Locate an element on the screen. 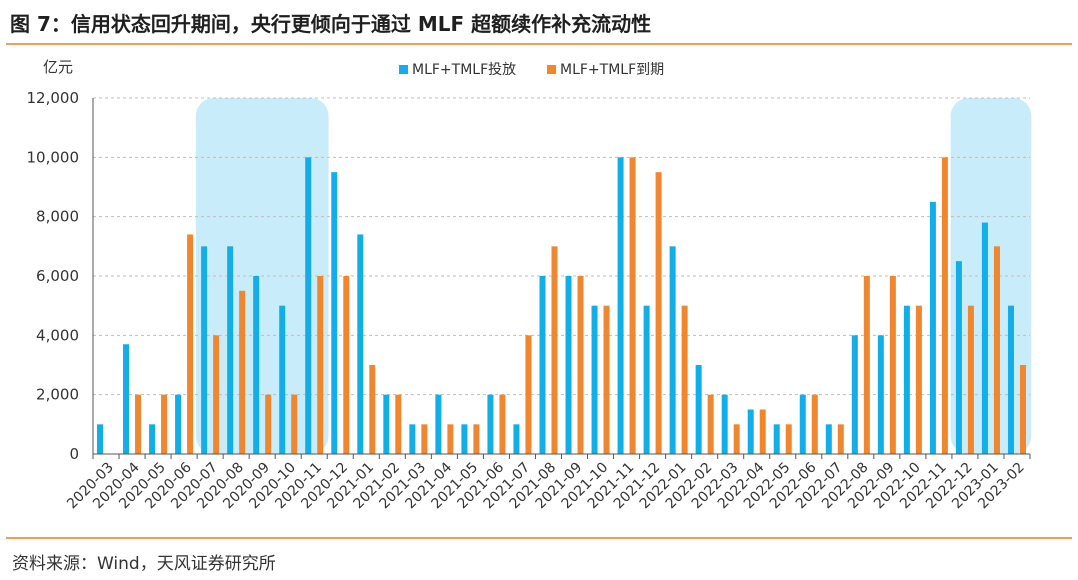  legend: MLF+TMLF投放 MLF+TMLF到期 is located at coordinates (531, 70).